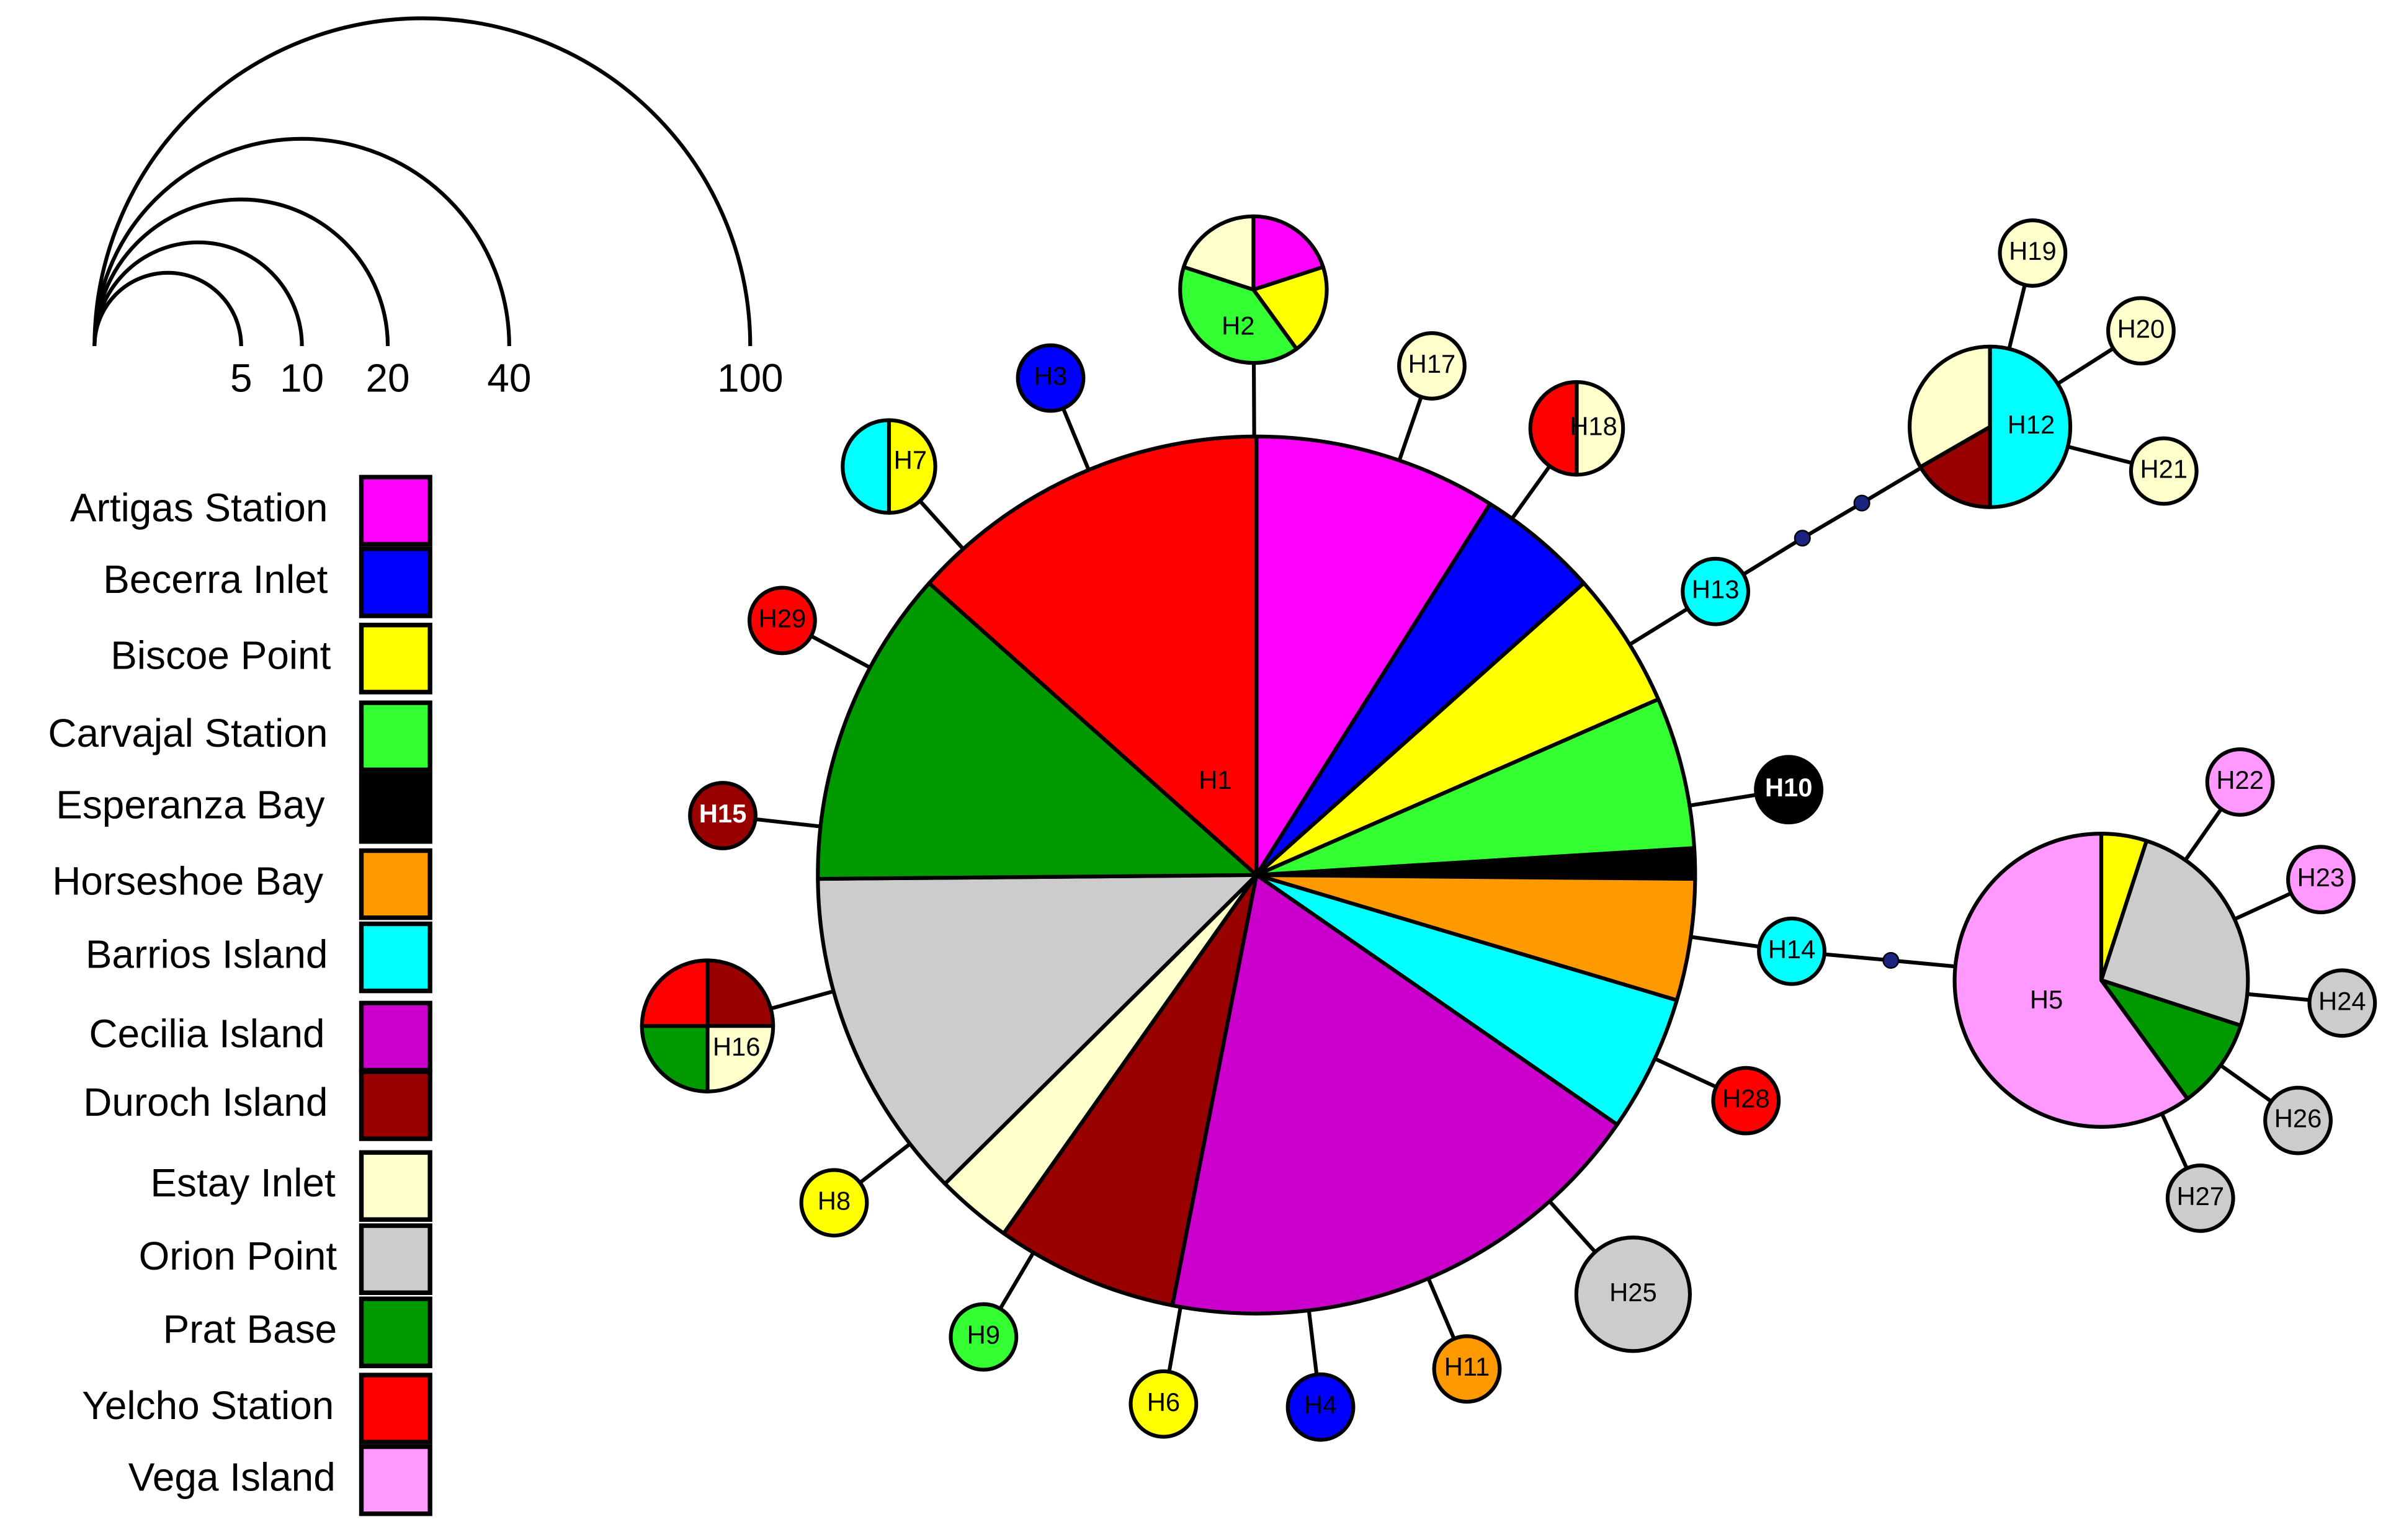 This screenshot has width=2391, height=1540. I want to click on scale-label: 5, so click(241, 378).